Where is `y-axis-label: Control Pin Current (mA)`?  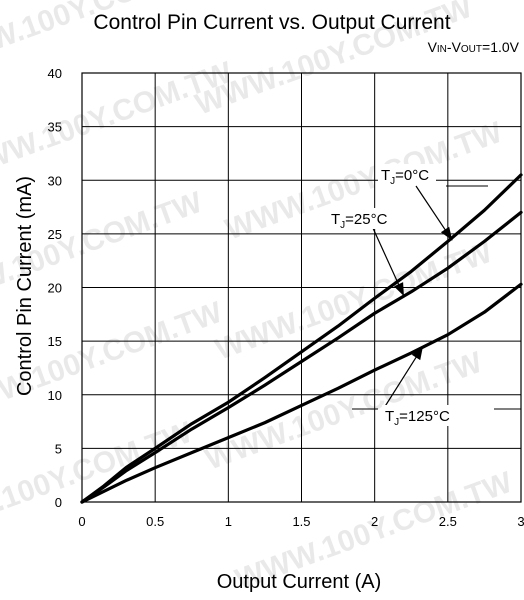 y-axis-label: Control Pin Current (mA) is located at coordinates (25, 286).